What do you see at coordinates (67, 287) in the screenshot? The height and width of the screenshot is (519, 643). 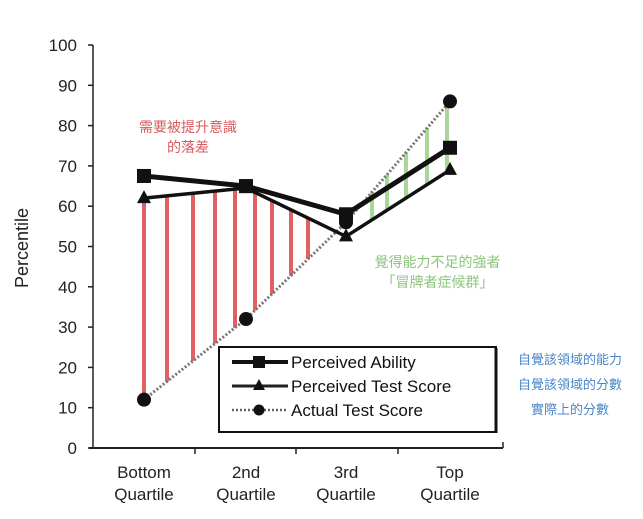 I see `y-tick-label: 40` at bounding box center [67, 287].